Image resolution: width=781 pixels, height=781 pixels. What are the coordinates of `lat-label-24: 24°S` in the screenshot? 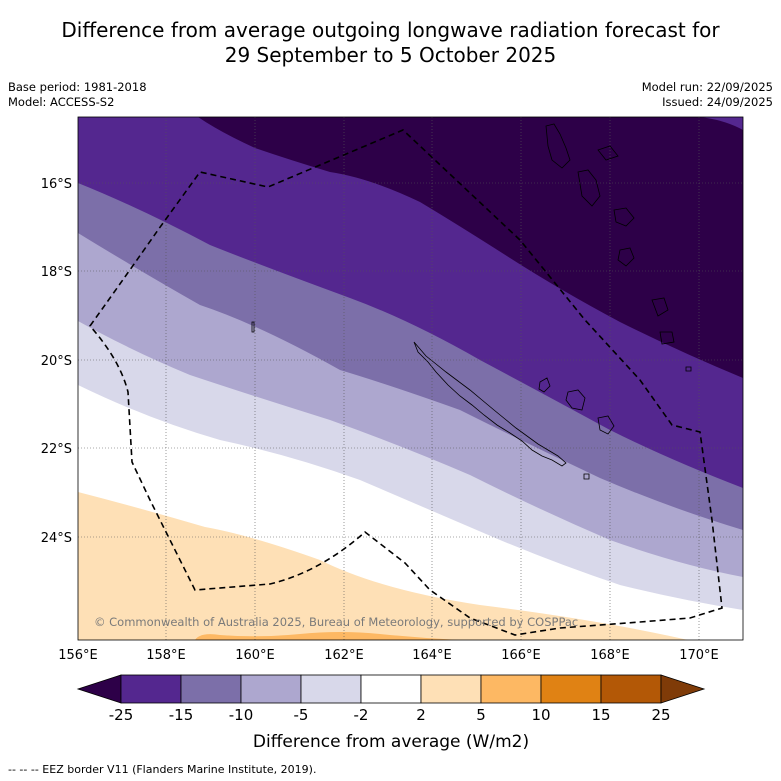 It's located at (56, 538).